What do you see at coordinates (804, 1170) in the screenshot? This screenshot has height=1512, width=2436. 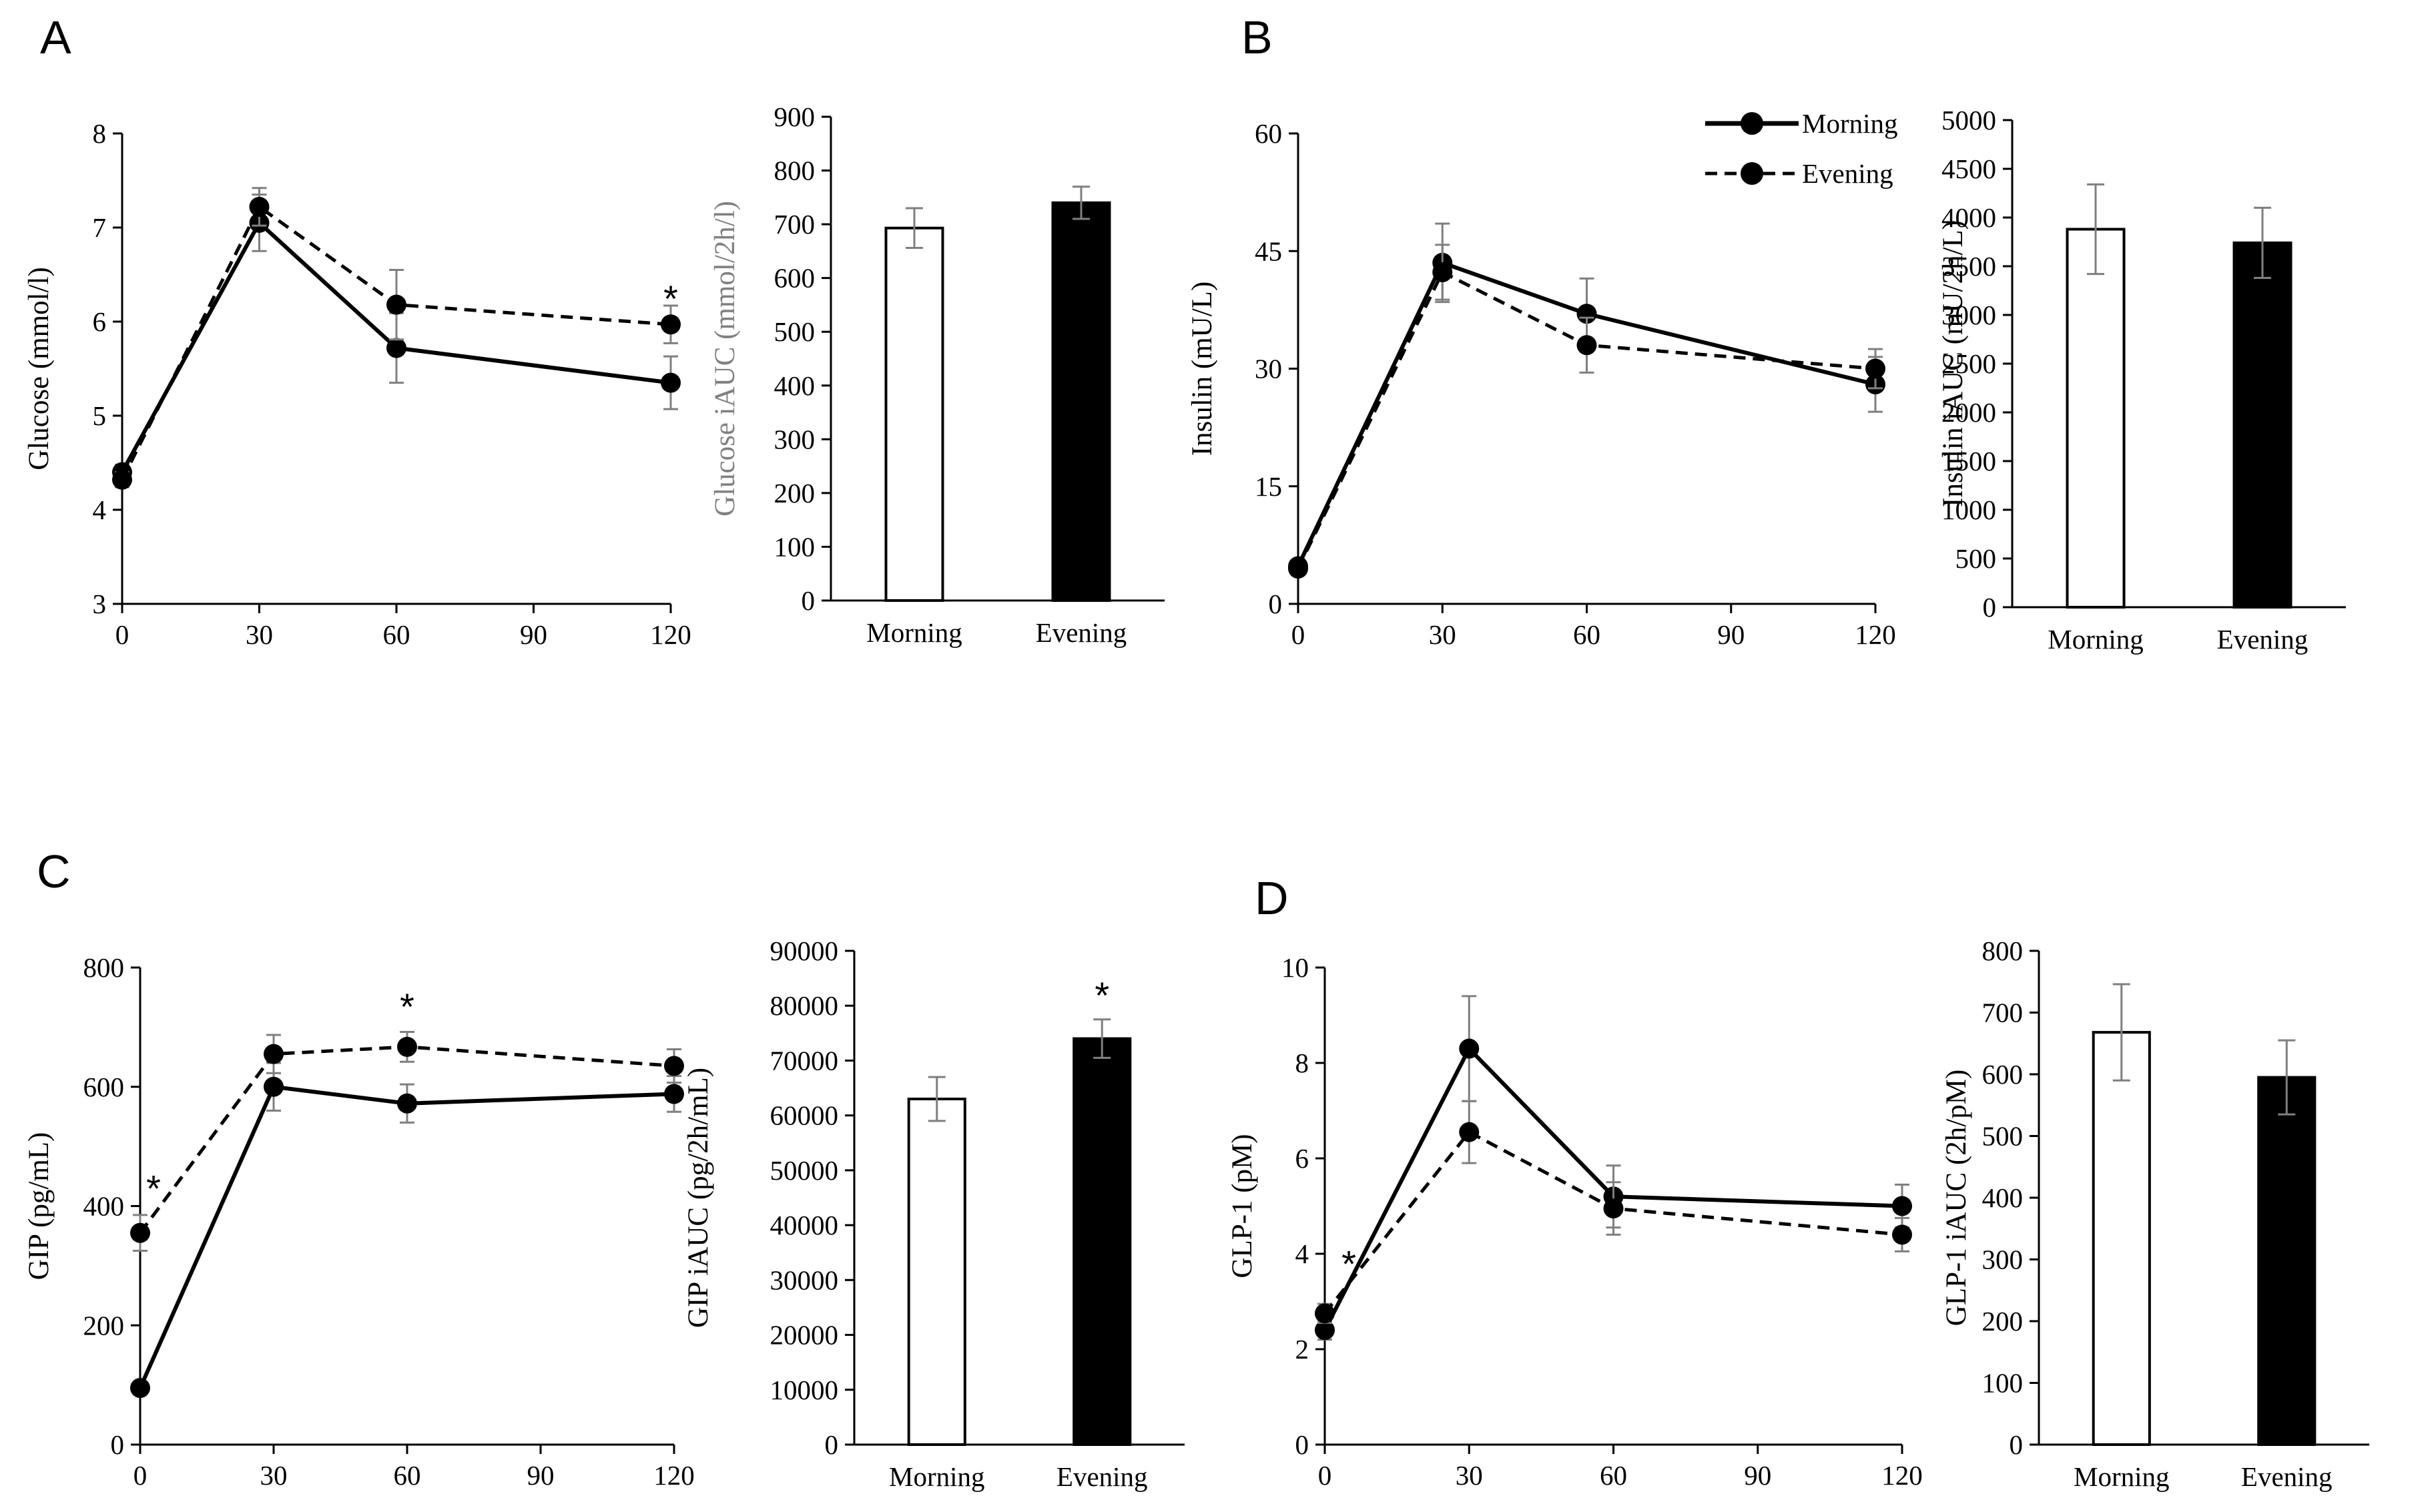 I see `gip-bar-y-tick-label: 50000` at bounding box center [804, 1170].